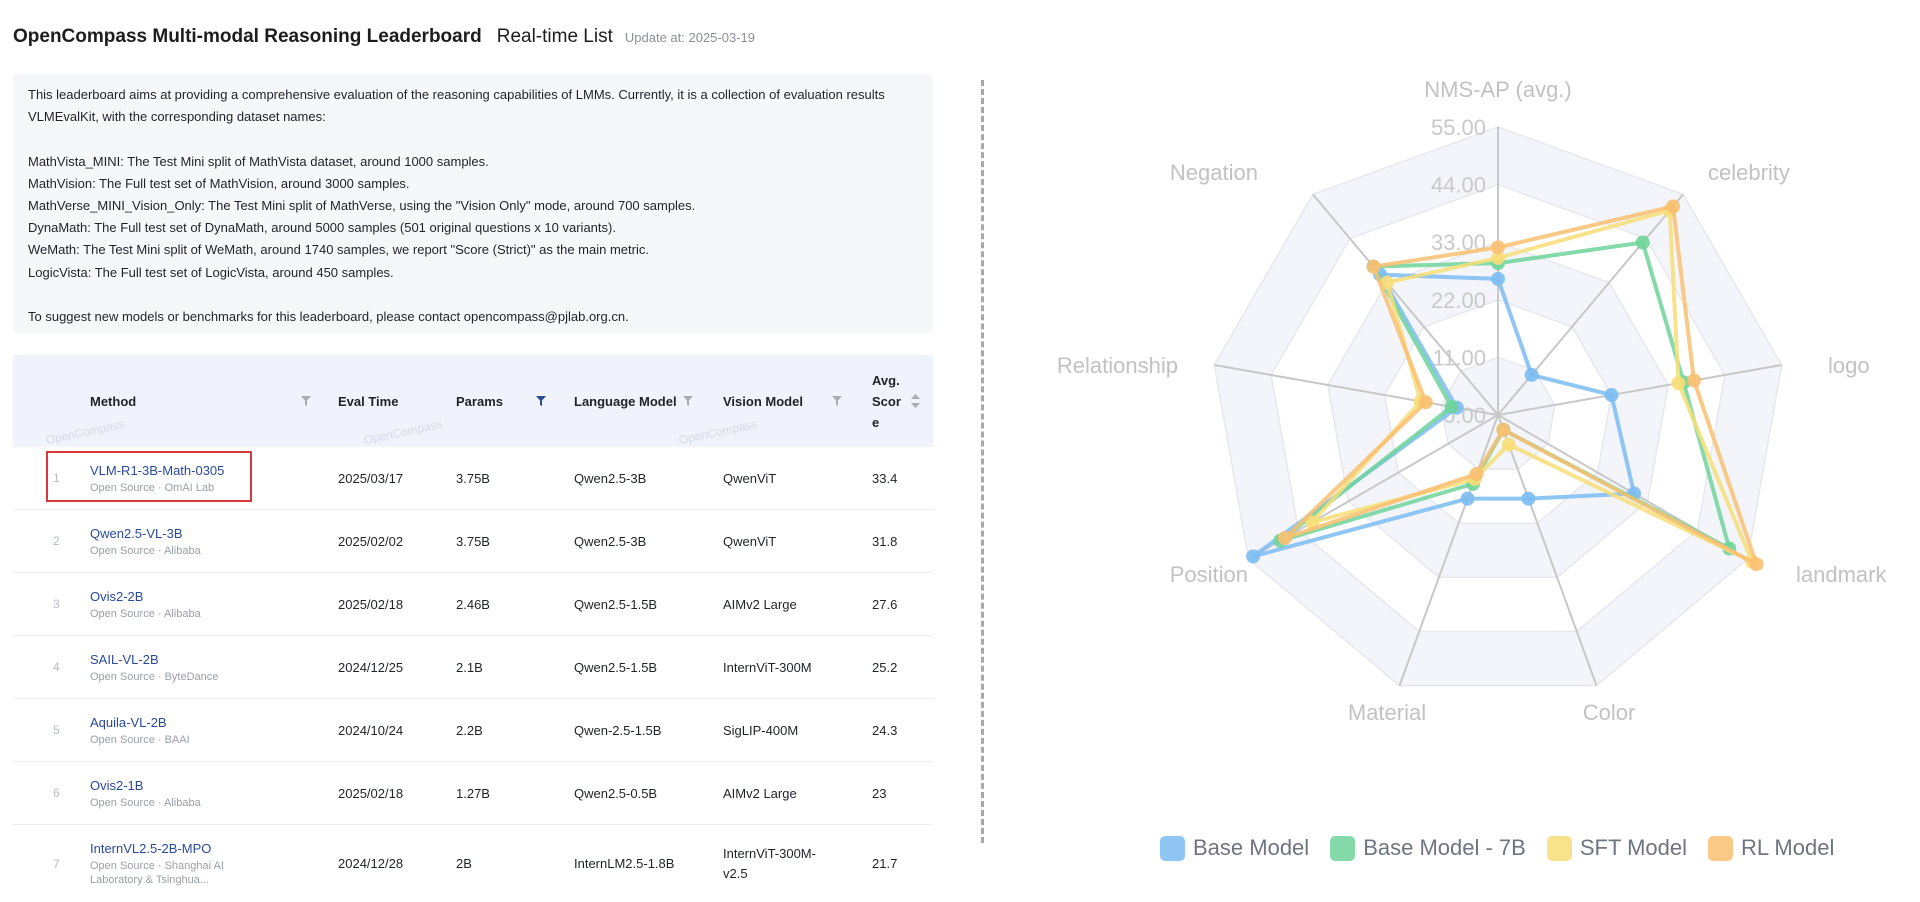  What do you see at coordinates (760, 604) in the screenshot?
I see `vision-model: AIMv2 Large` at bounding box center [760, 604].